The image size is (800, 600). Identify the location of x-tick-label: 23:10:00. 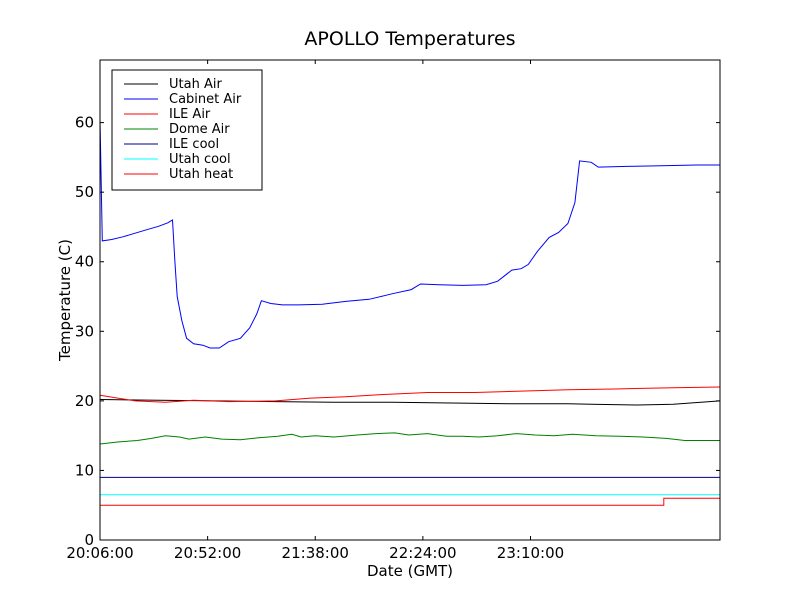
(530, 553).